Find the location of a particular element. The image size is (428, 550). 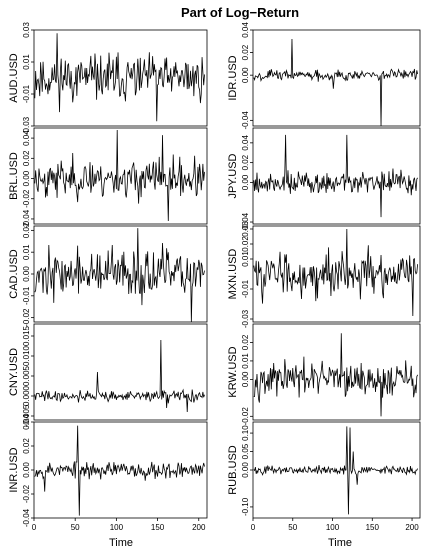

y-axis-label-inr-usd: INR.USD is located at coordinates (14, 469).